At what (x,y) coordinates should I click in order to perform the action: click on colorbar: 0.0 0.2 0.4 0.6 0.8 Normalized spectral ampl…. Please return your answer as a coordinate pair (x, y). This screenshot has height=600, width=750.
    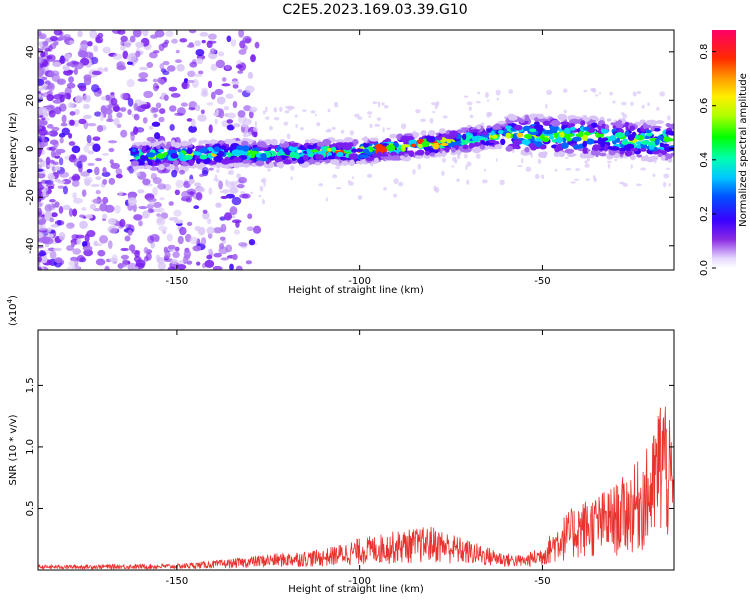
    Looking at the image, I should click on (724, 153).